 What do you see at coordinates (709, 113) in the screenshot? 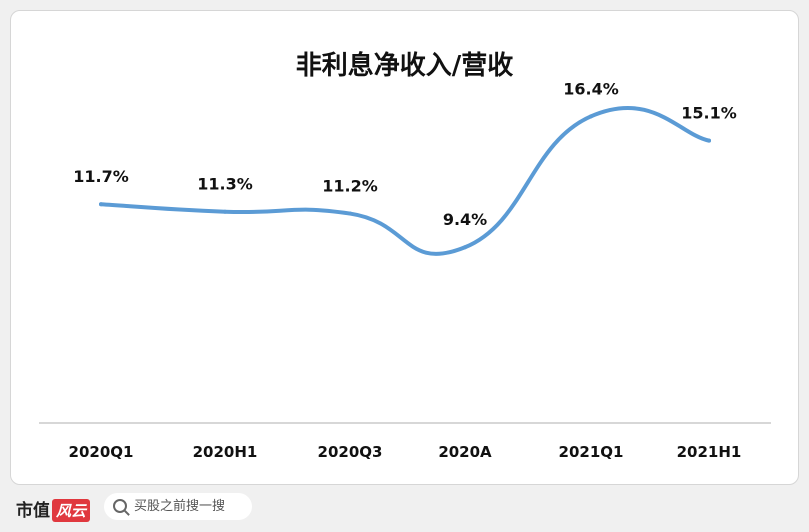
I see `data-label: 15.1%` at bounding box center [709, 113].